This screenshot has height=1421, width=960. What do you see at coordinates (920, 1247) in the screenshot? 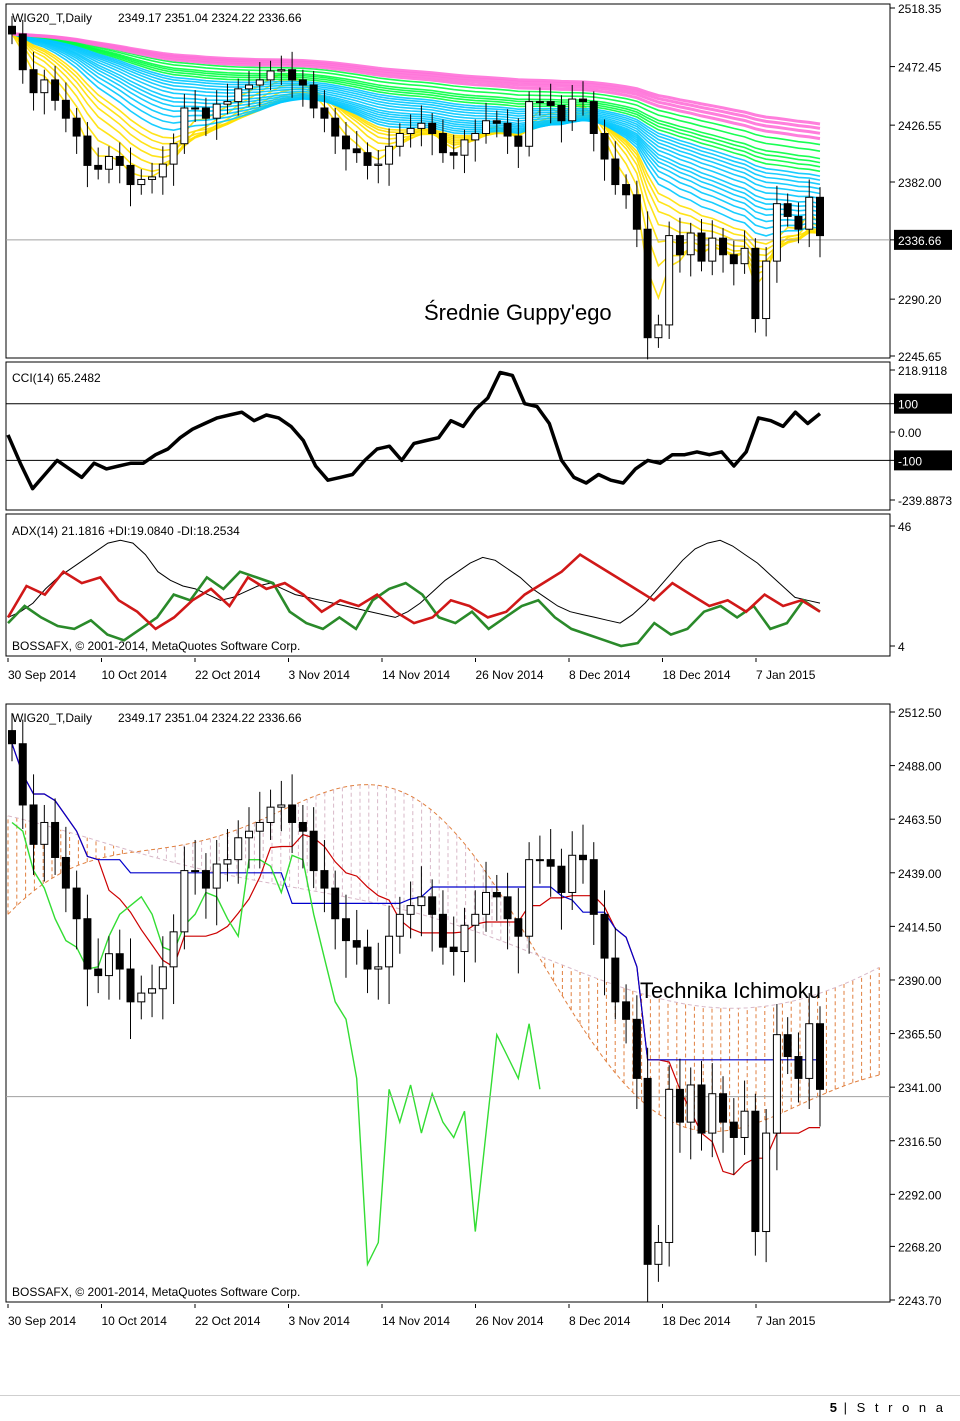
I see `ichimoku-tick-label: 2268.20` at bounding box center [920, 1247].